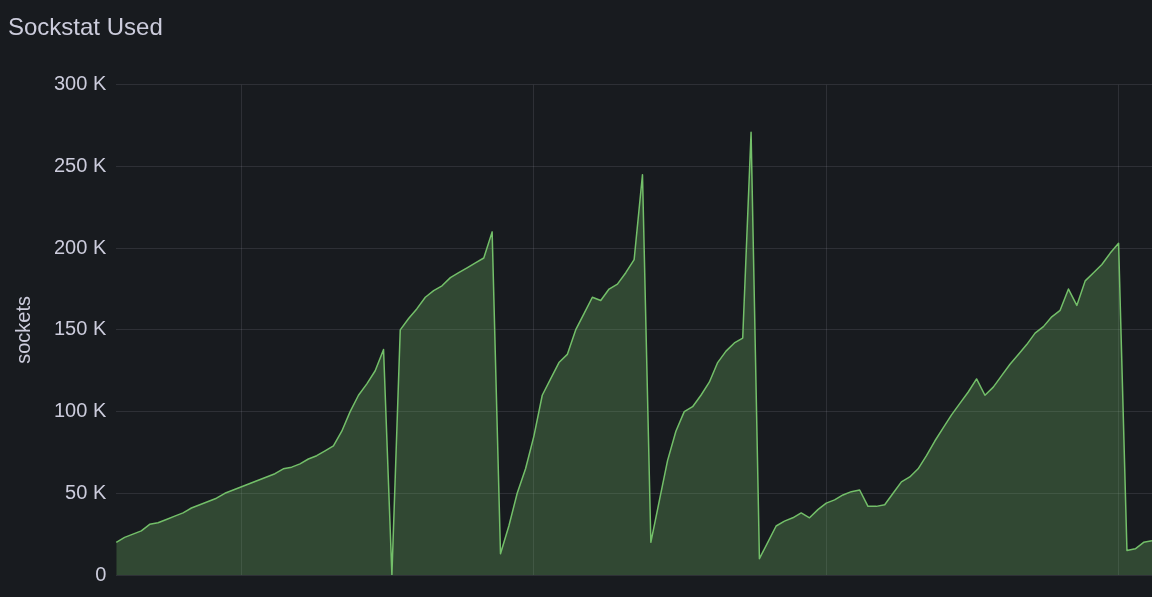 This screenshot has height=597, width=1152. Describe the element at coordinates (22, 329) in the screenshot. I see `y-axis-title: sockets` at that location.